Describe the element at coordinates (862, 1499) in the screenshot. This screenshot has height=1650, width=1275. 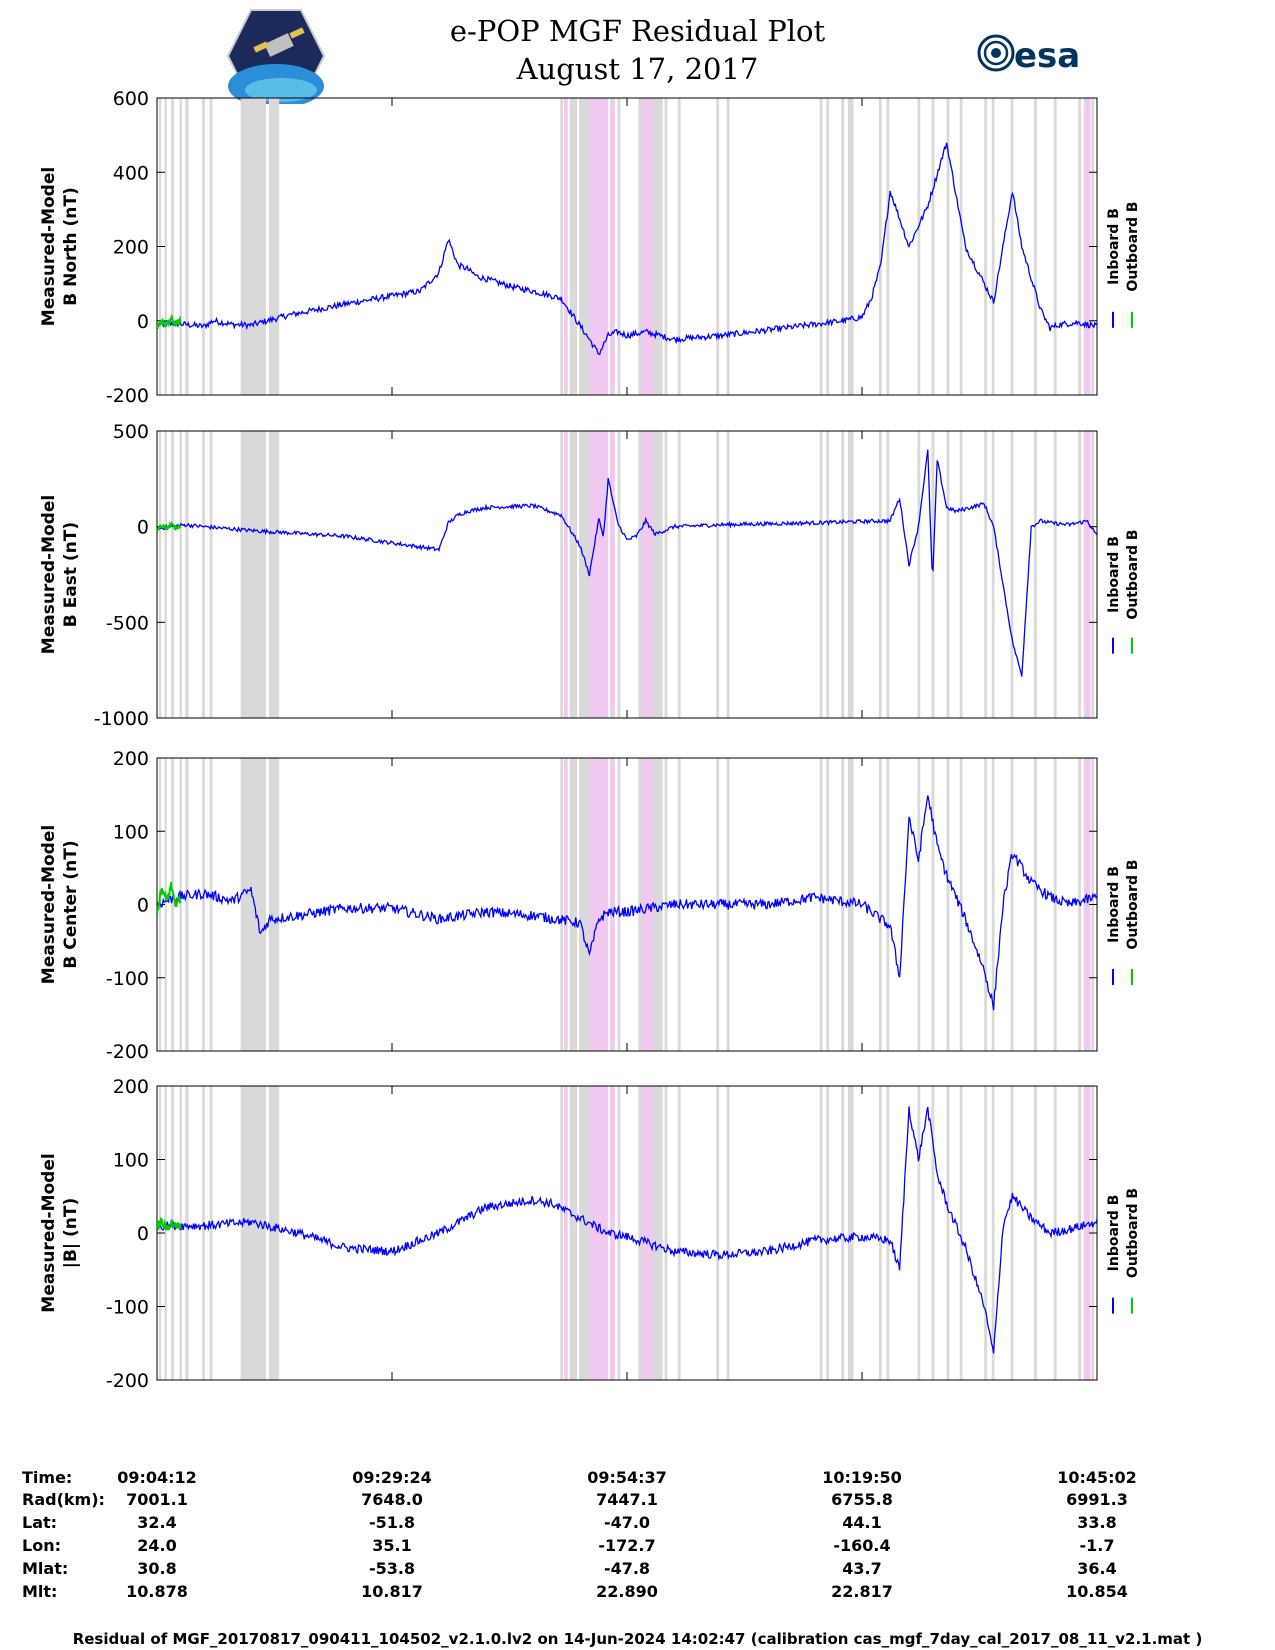
I see `info-cell: 6755.8` at that location.